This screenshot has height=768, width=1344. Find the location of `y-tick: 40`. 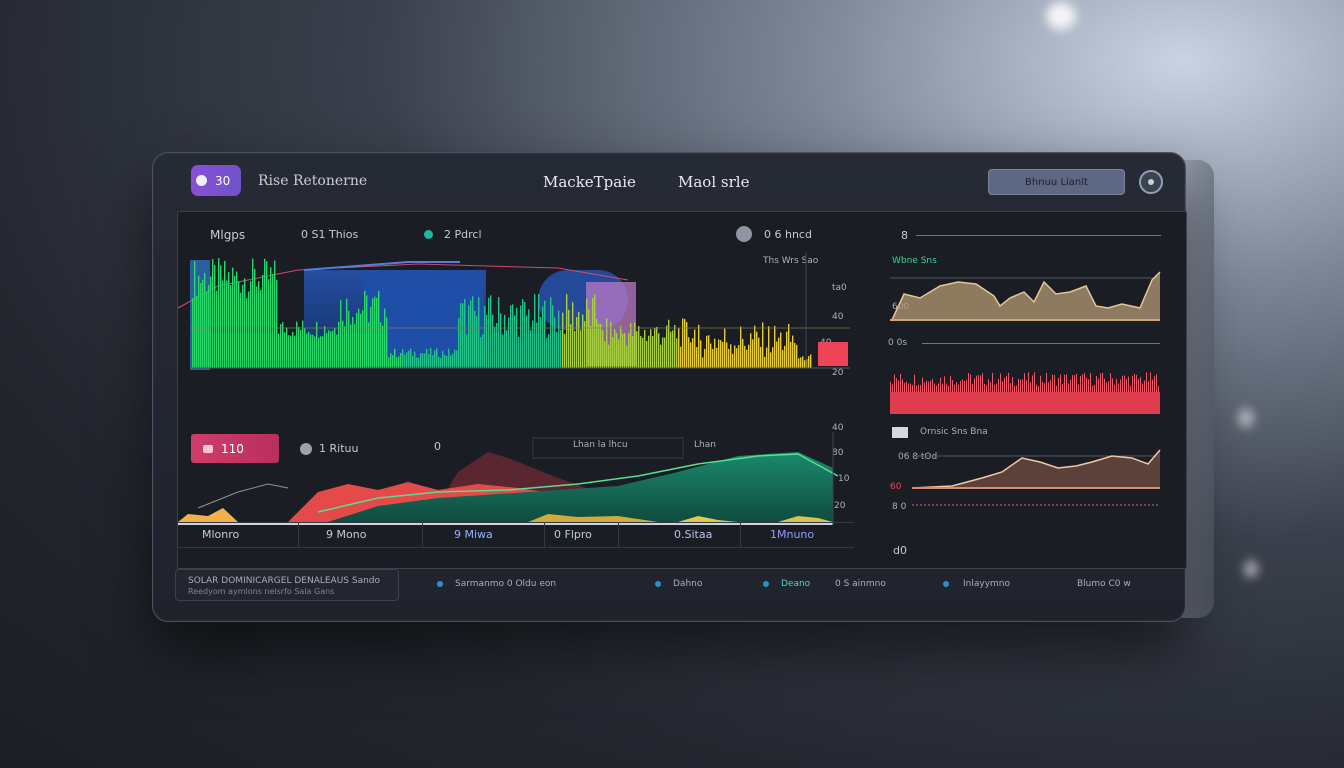

y-tick: 40 is located at coordinates (838, 428).